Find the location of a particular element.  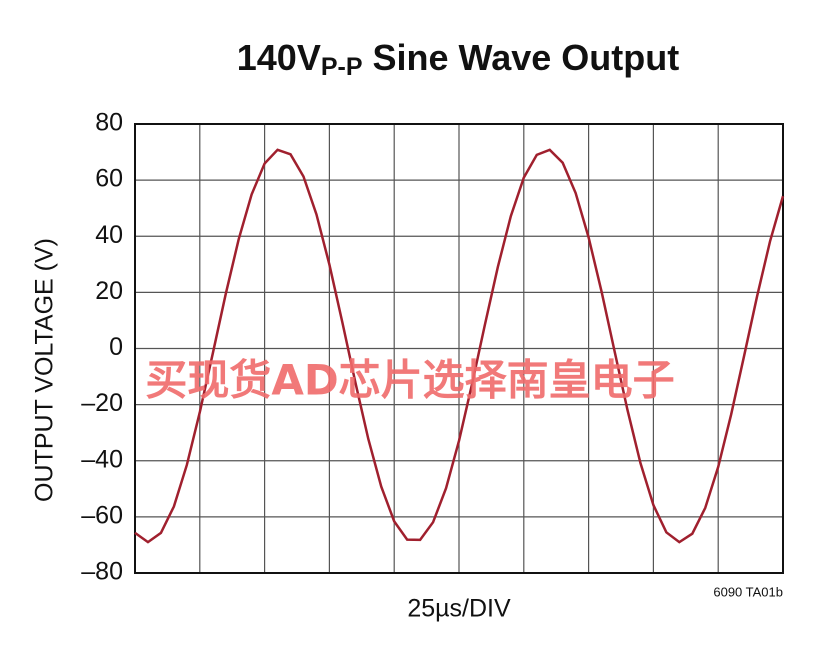

y-tick-label: 40 is located at coordinates (109, 235).